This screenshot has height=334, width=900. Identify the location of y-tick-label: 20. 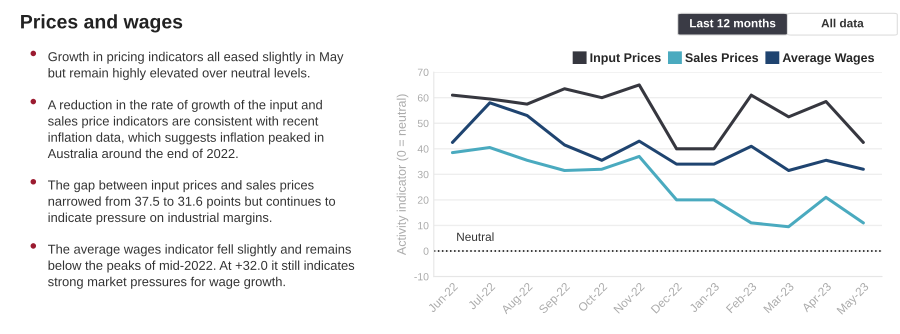
(423, 200).